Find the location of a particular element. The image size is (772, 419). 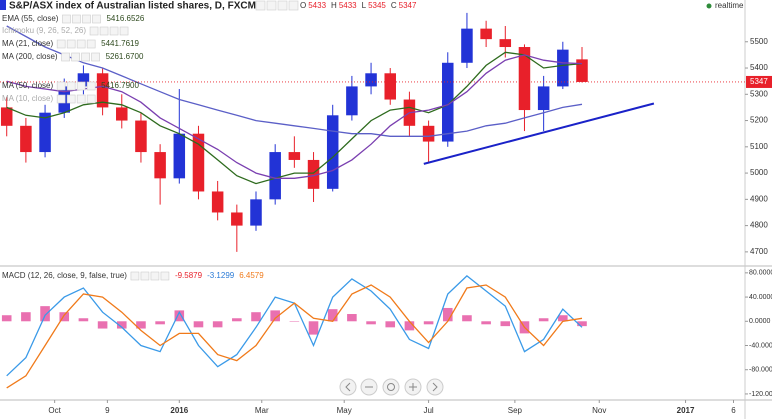

indicator-name: MA (50, close) is located at coordinates (27, 85).